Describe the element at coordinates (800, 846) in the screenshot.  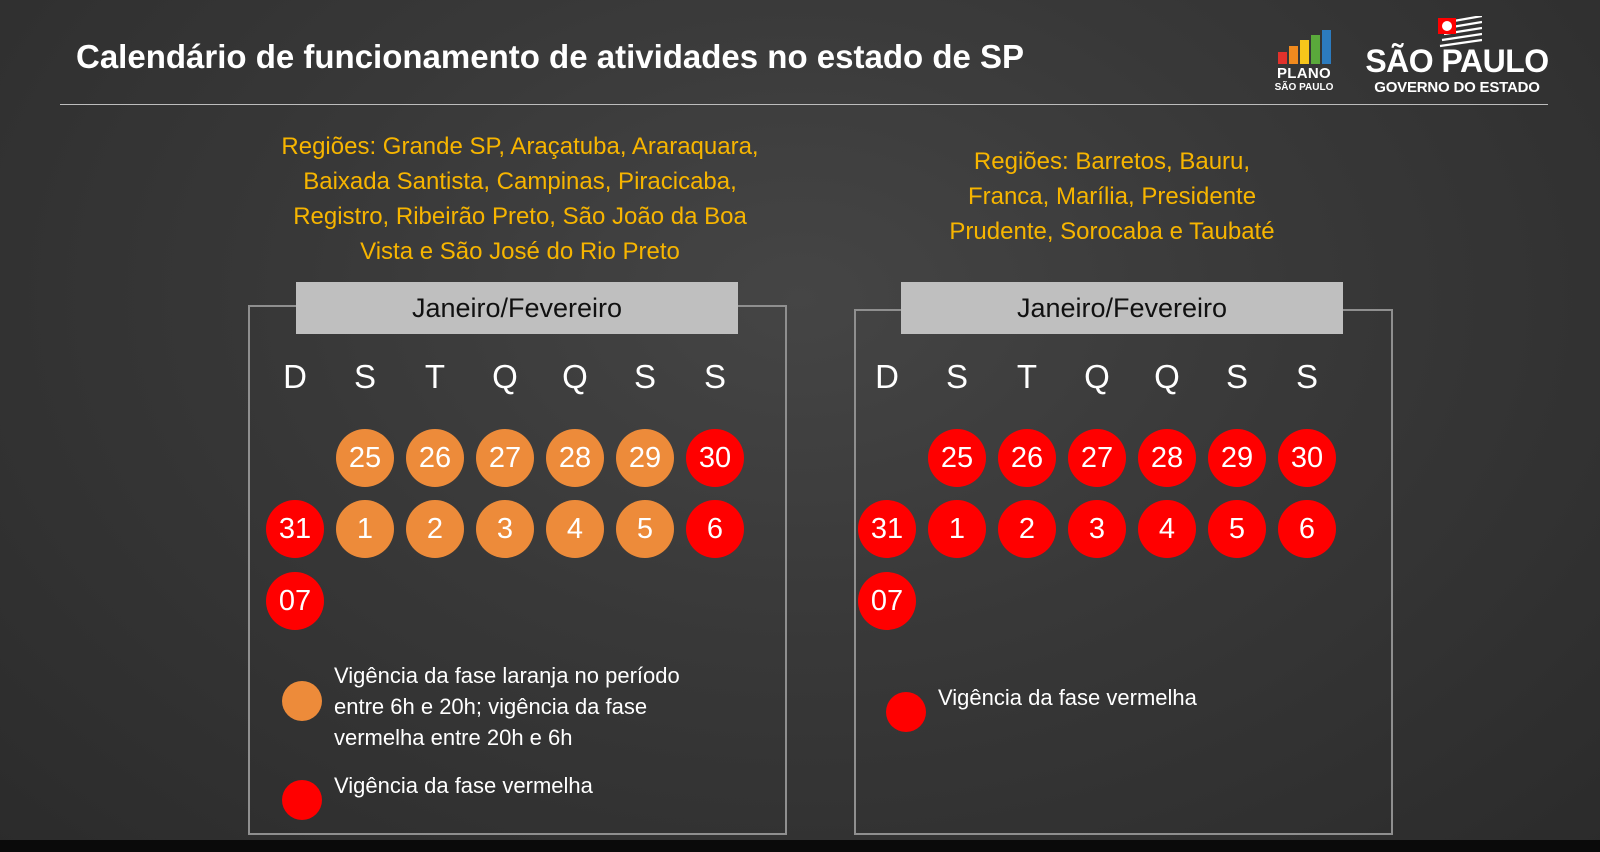
I see `bottom-bar` at that location.